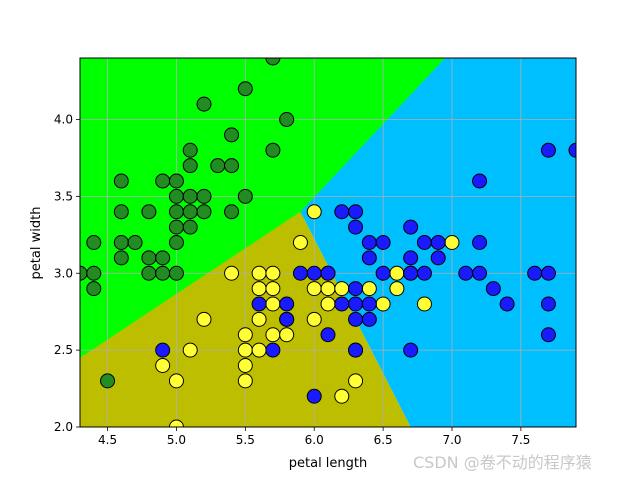 Image resolution: width=640 pixels, height=480 pixels. I want to click on x-tick-label: 5.0, so click(176, 440).